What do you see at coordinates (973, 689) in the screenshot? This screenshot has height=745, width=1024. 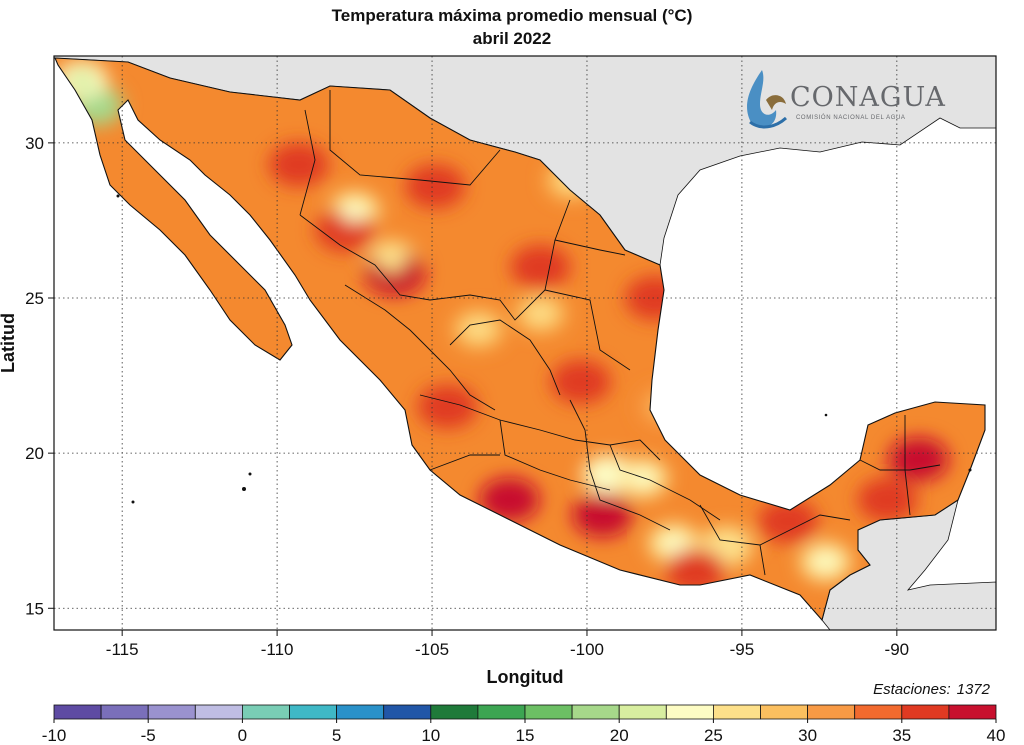 I see `stations-value: 1372` at bounding box center [973, 689].